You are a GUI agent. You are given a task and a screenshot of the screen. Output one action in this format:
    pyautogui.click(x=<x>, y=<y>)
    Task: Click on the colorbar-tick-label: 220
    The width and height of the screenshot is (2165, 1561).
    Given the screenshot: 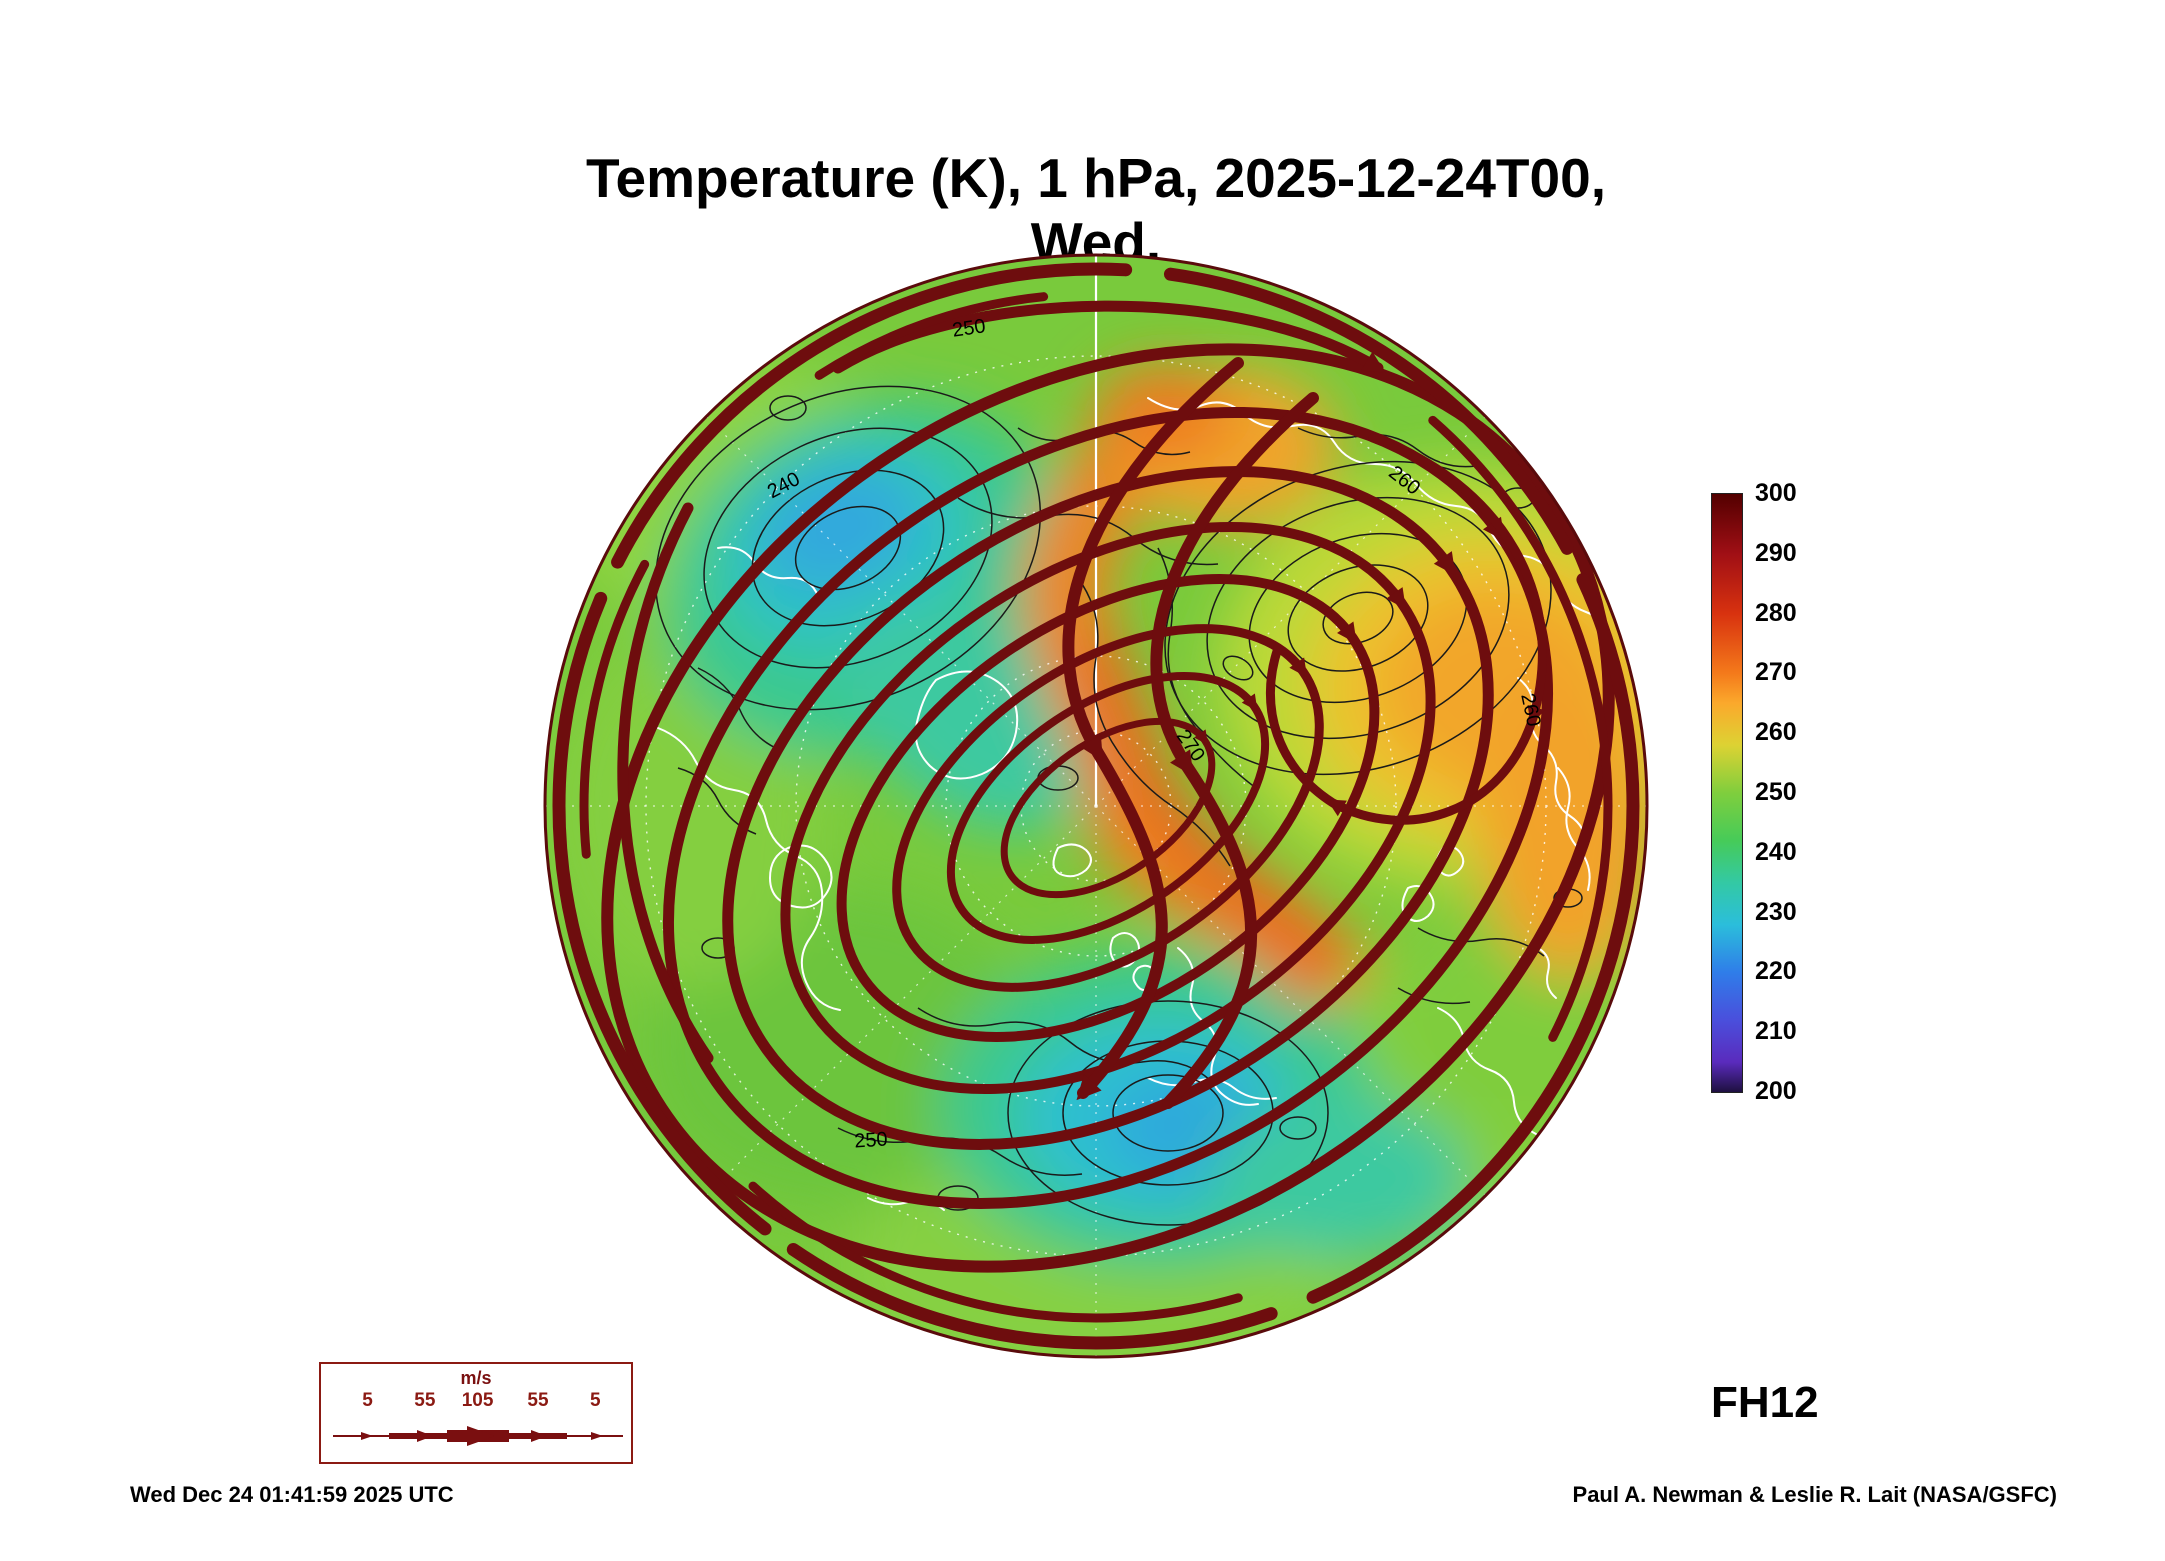 What is the action you would take?
    pyautogui.click(x=1776, y=971)
    